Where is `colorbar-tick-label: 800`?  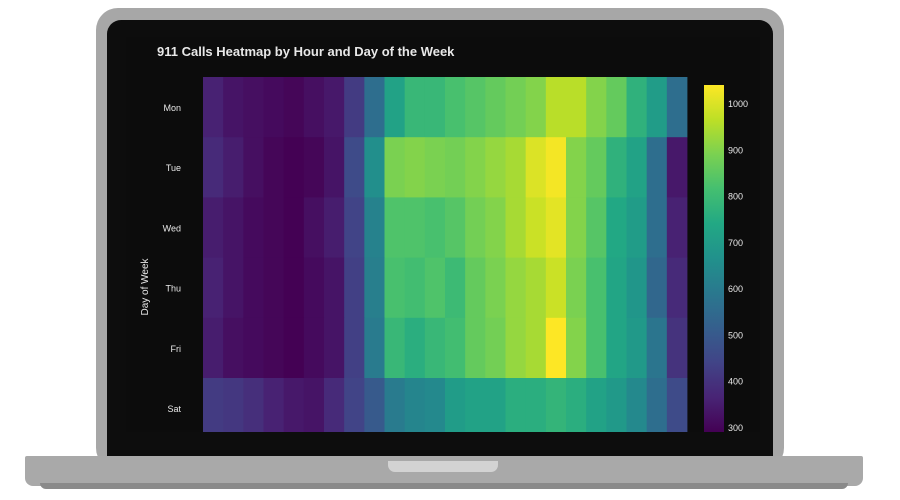
colorbar-tick-label: 800 is located at coordinates (735, 197).